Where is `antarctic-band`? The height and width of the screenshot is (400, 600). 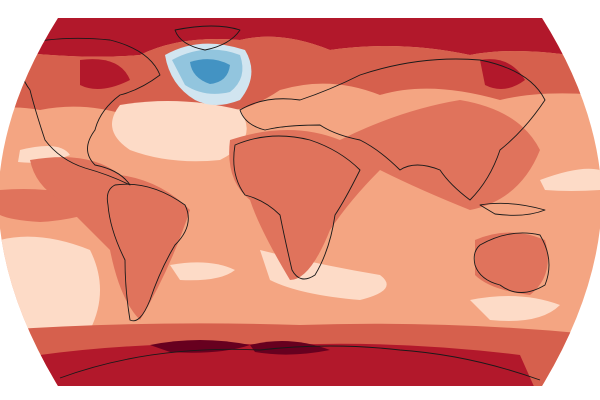
antarctic-band is located at coordinates (285, 364).